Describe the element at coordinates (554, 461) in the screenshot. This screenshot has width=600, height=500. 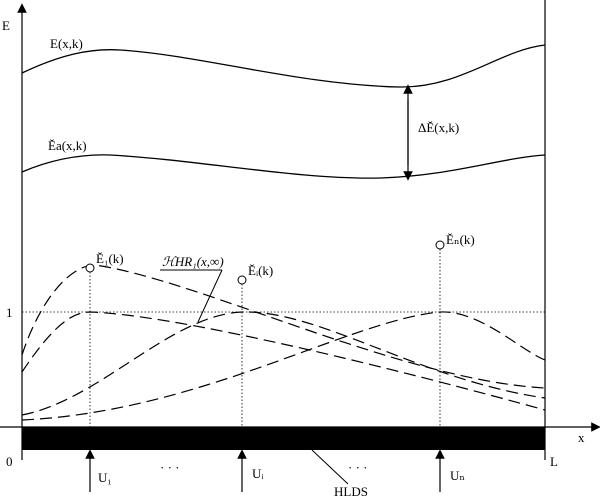
I see `end-label: L` at that location.